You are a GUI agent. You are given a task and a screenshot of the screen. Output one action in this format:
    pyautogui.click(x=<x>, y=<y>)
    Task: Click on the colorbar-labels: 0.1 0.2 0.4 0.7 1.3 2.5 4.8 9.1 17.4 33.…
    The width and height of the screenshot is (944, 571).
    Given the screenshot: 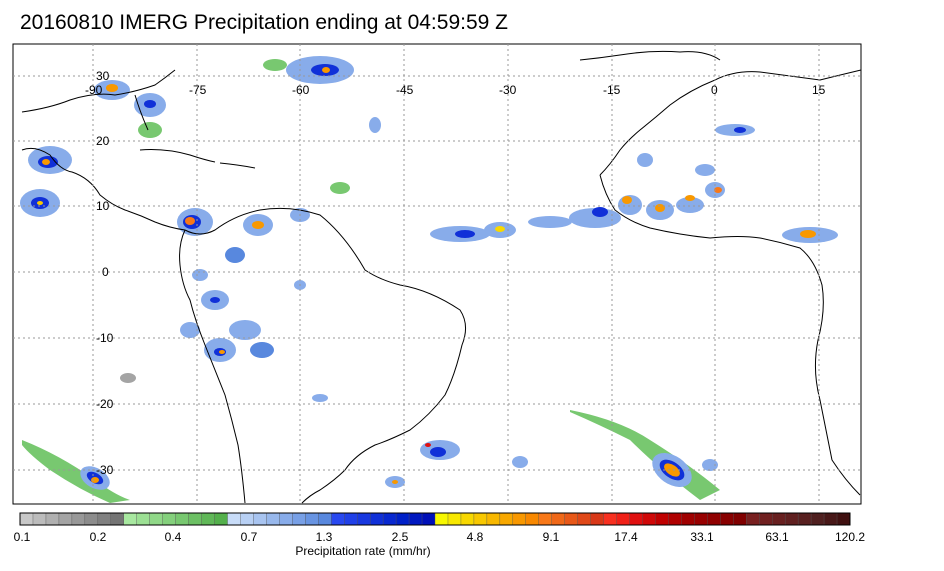 What is the action you would take?
    pyautogui.click(x=440, y=537)
    